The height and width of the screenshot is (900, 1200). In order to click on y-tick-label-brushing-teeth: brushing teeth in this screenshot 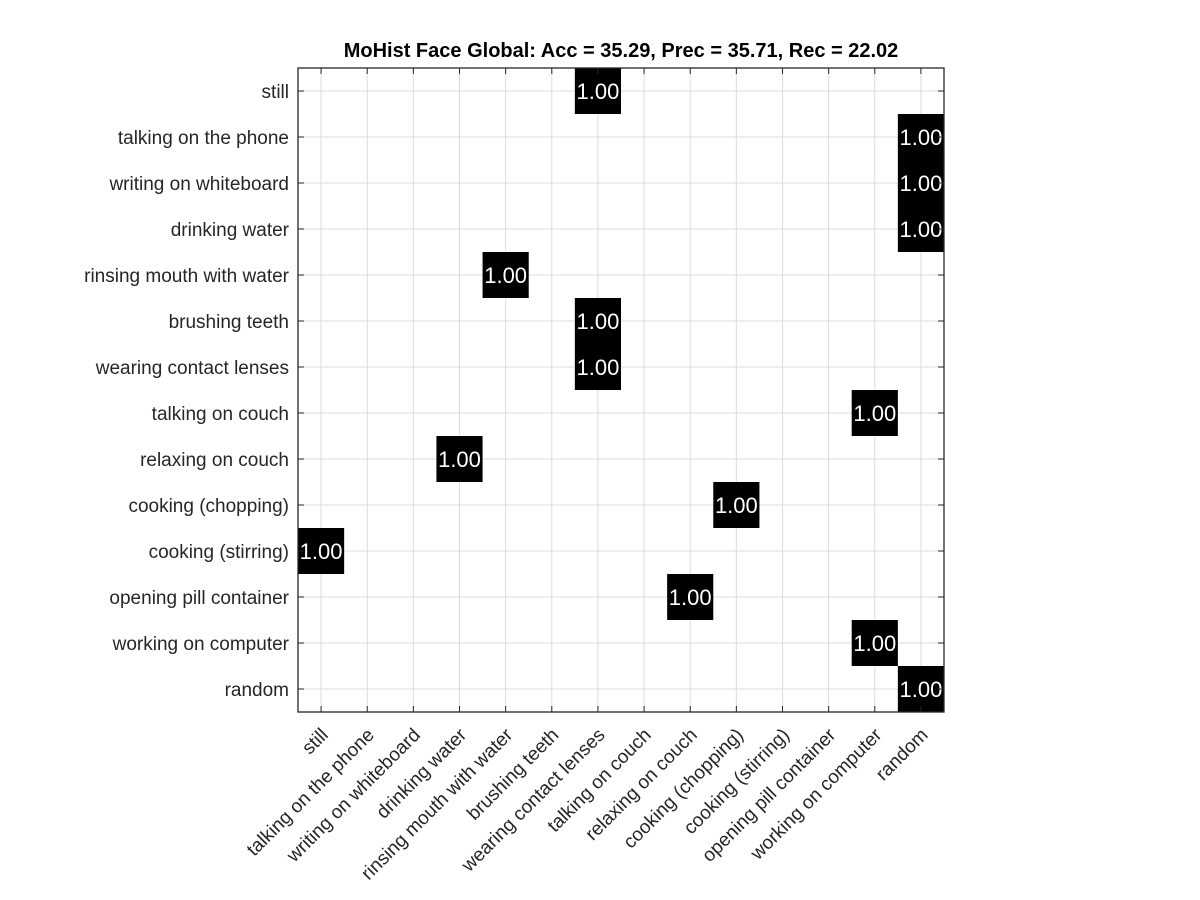, I will do `click(229, 322)`.